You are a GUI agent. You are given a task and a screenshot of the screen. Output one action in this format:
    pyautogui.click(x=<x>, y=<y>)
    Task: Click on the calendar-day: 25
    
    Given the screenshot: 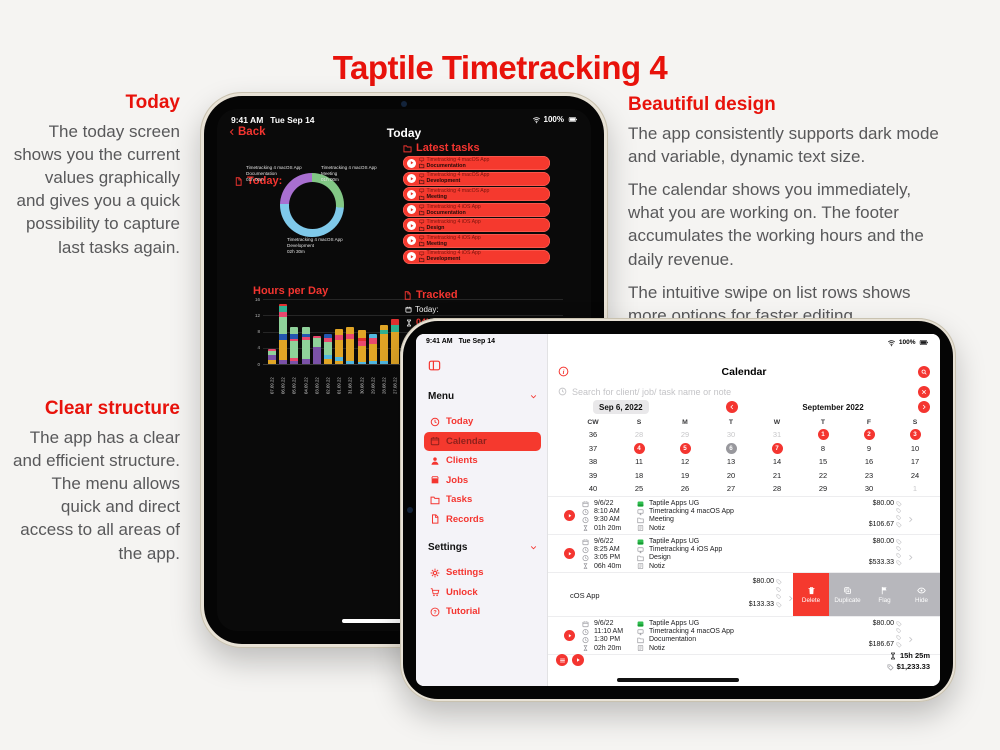 What is the action you would take?
    pyautogui.click(x=639, y=489)
    